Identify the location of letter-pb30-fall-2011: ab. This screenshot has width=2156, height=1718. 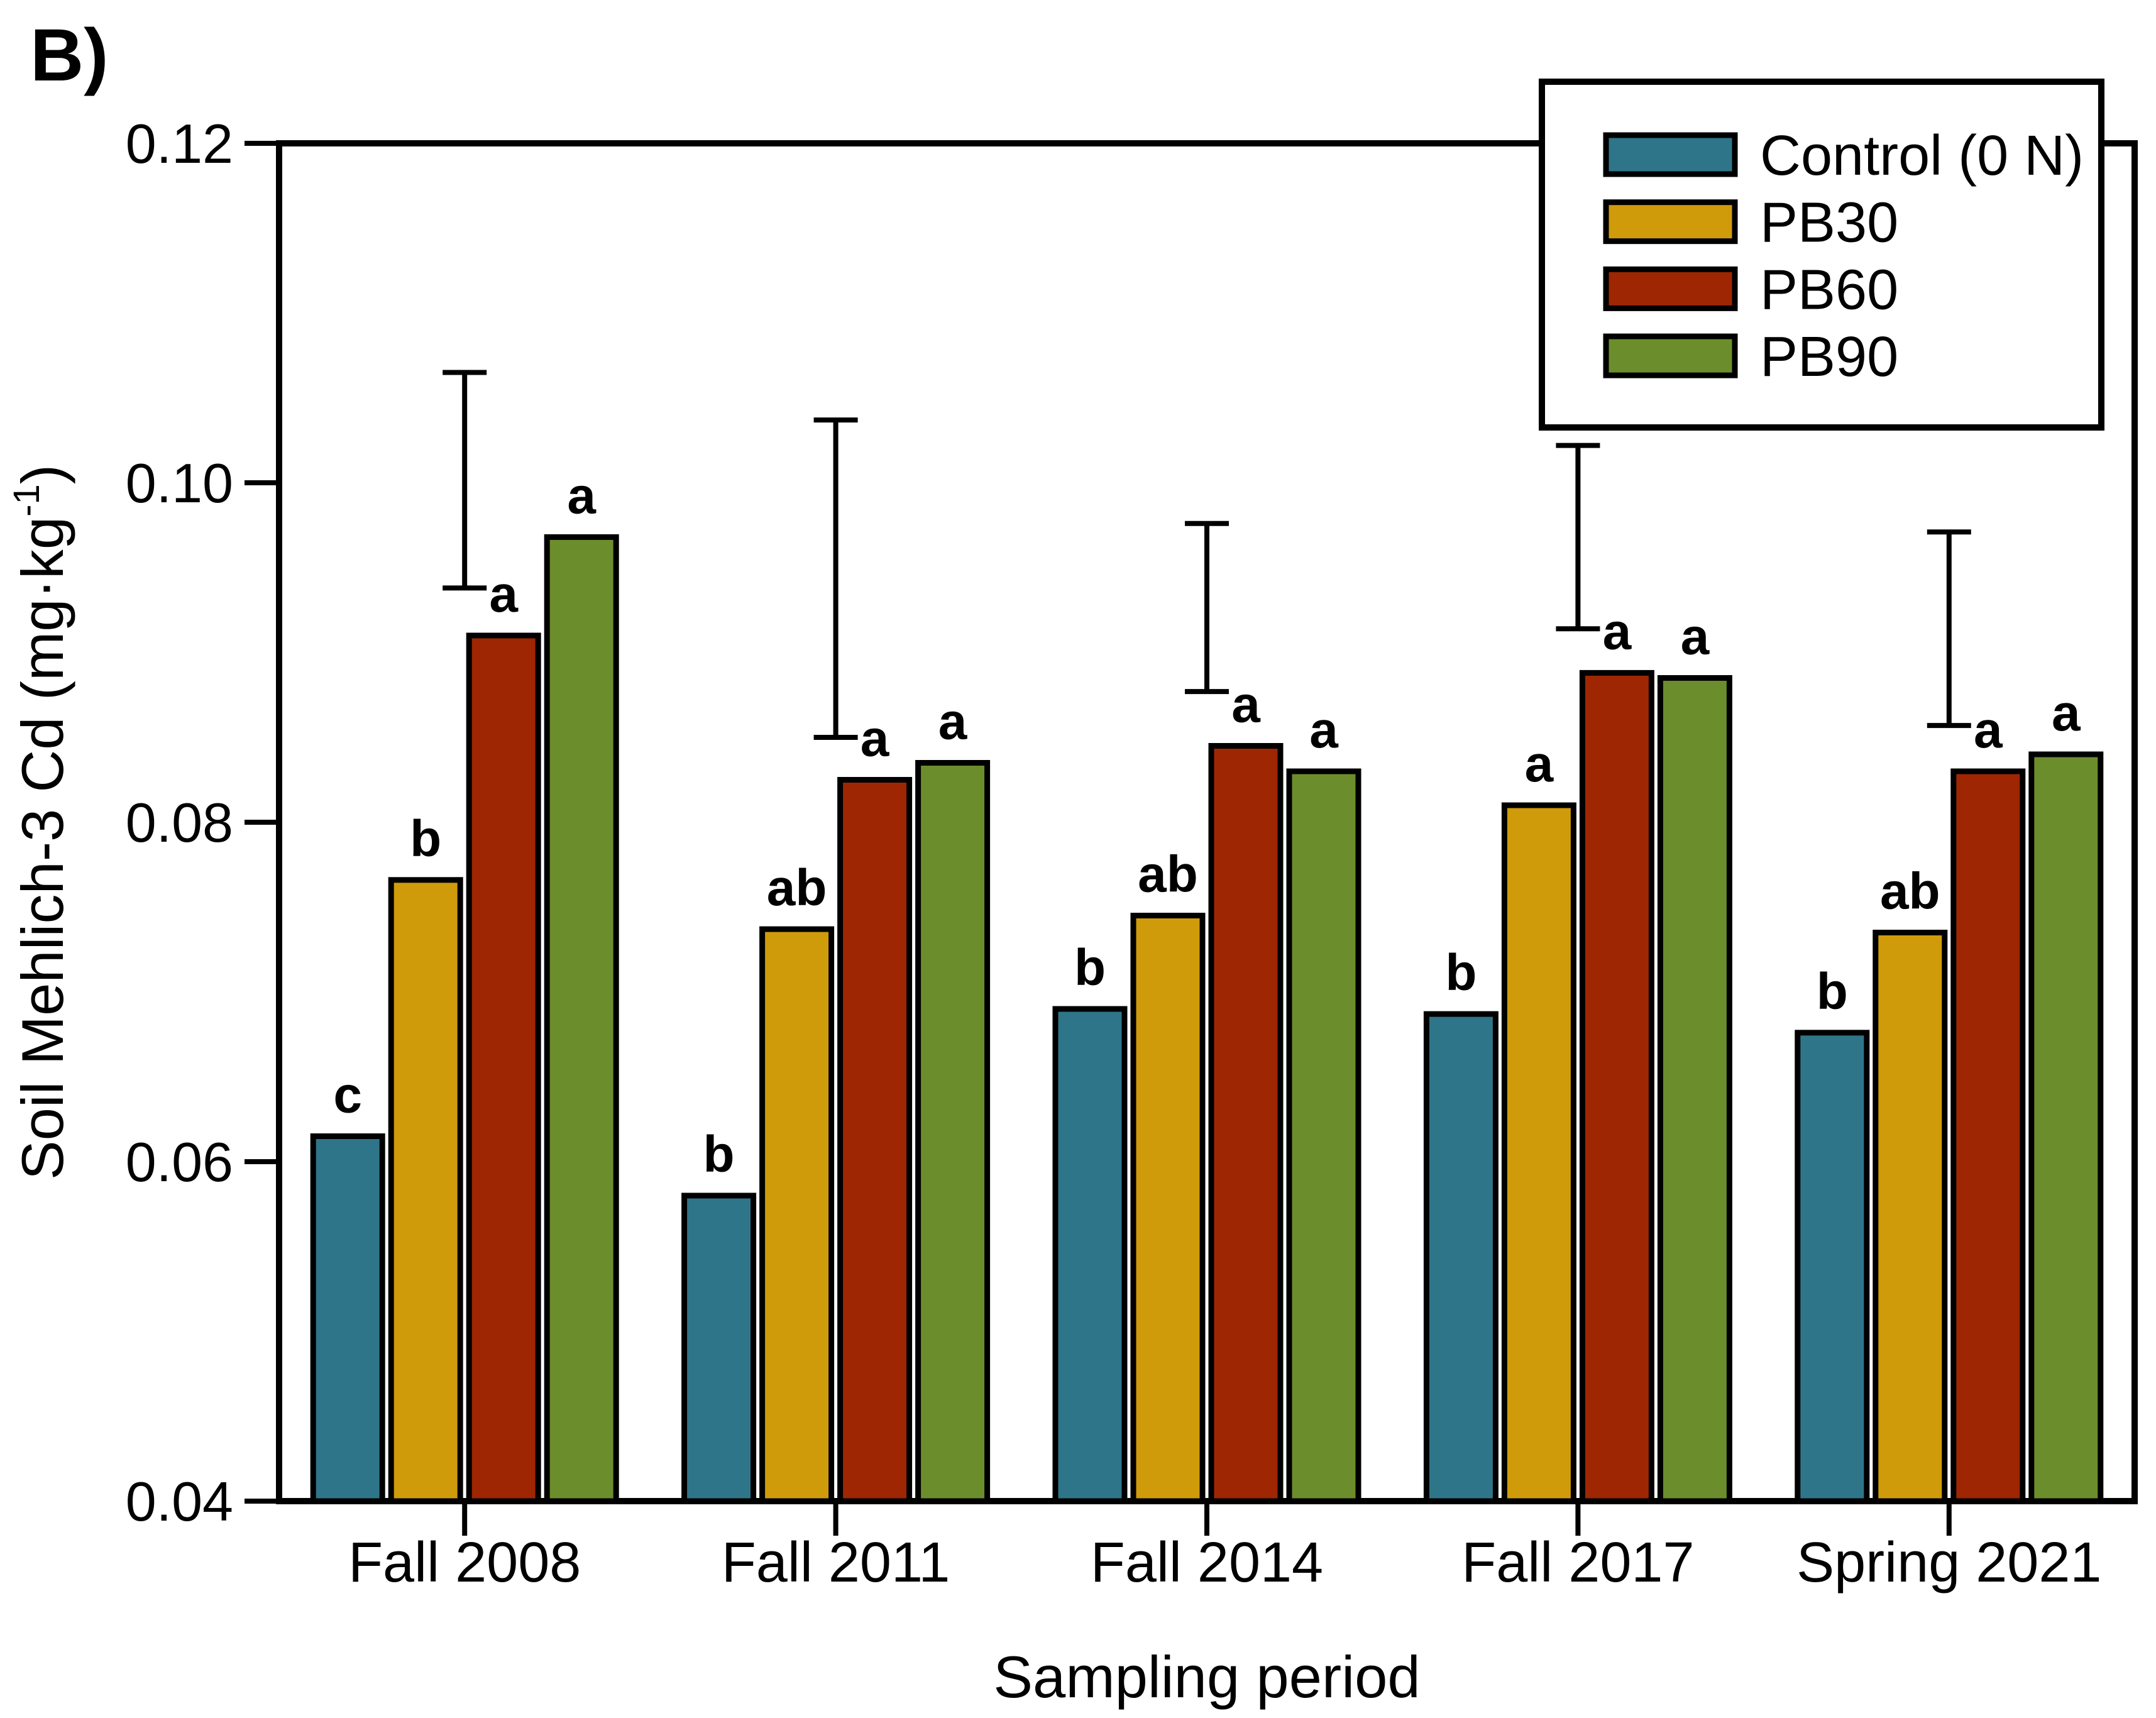
(797, 888).